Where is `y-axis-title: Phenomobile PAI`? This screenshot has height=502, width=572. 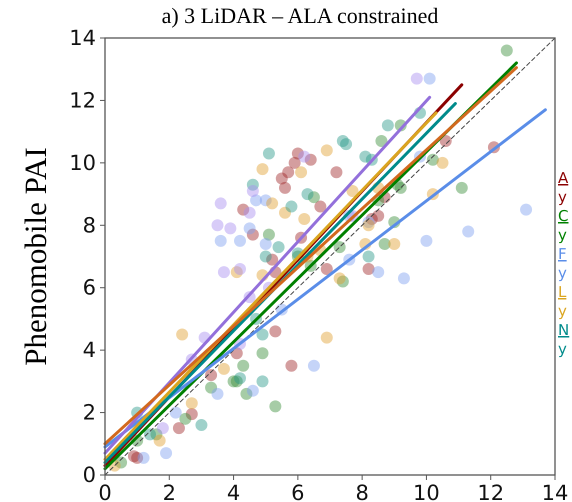
y-axis-title: Phenomobile PAI is located at coordinates (35, 256).